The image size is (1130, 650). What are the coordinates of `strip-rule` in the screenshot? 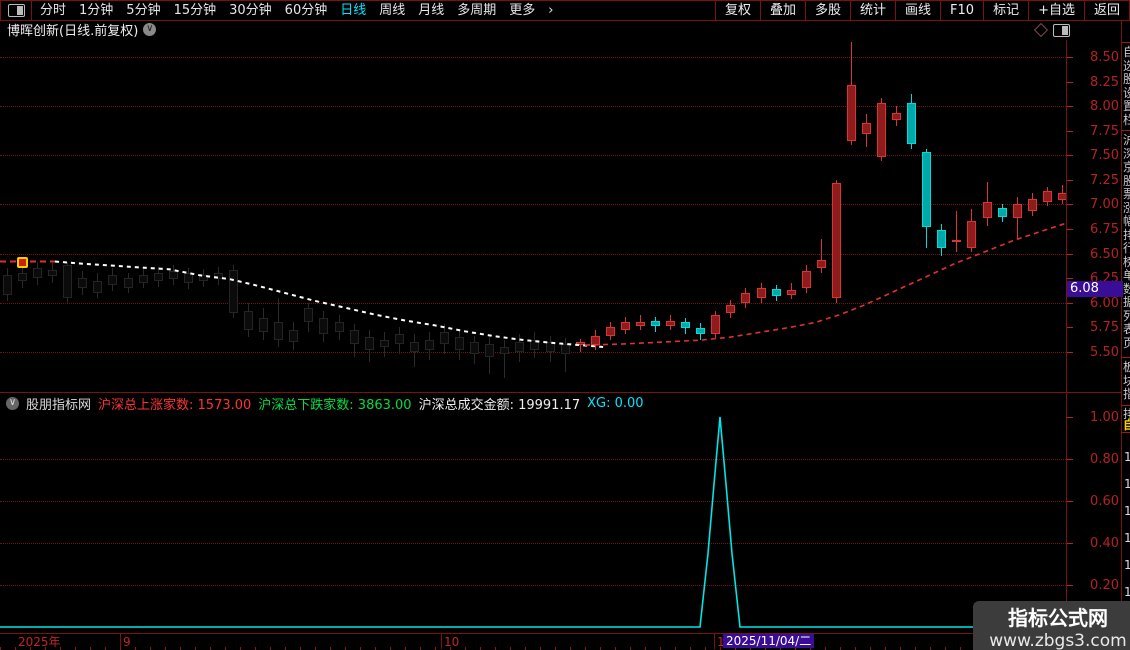 It's located at (1126, 432).